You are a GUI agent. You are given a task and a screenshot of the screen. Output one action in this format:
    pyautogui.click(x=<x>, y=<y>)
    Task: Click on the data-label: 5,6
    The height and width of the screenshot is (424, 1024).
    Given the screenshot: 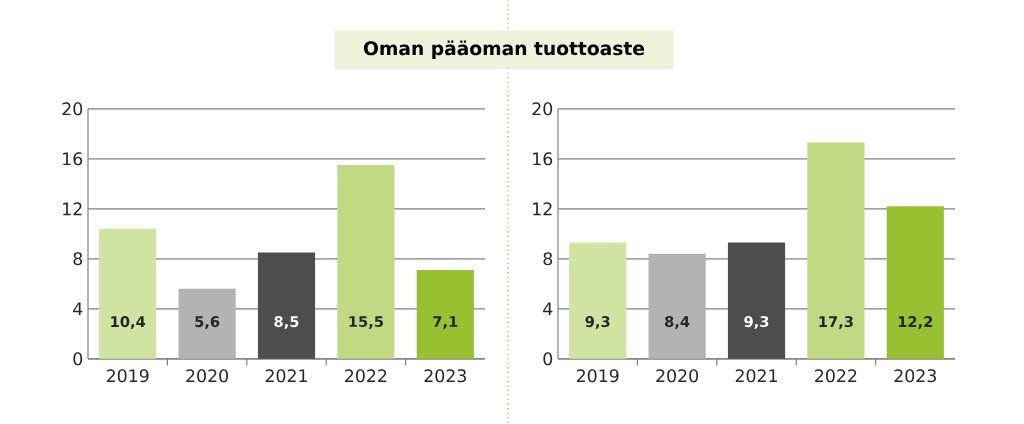 What is the action you would take?
    pyautogui.click(x=207, y=323)
    